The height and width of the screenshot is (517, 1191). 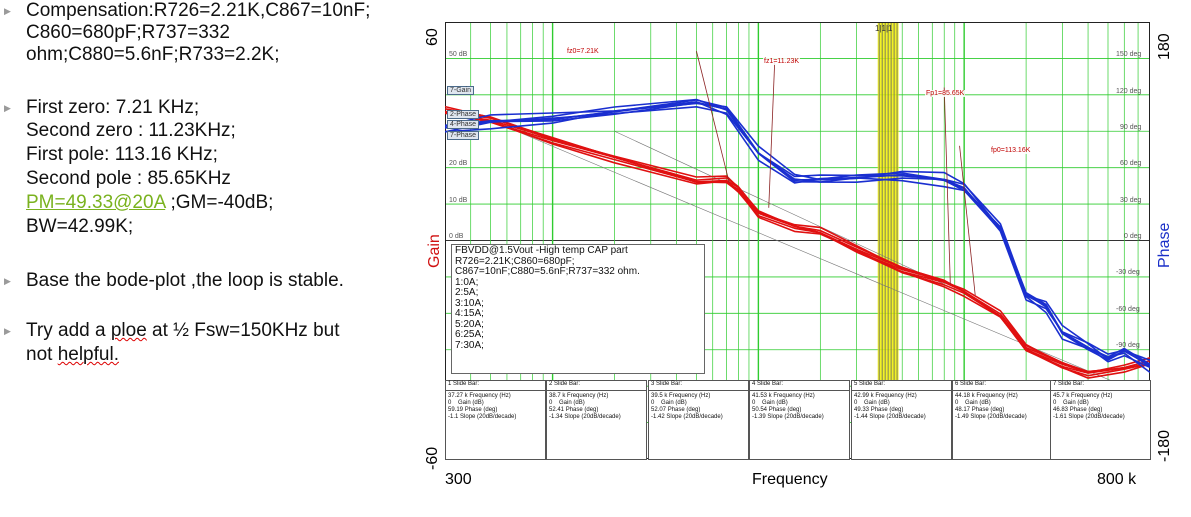 What do you see at coordinates (762, 396) in the screenshot?
I see `slide-bar-freq-value: 41.53 k` at bounding box center [762, 396].